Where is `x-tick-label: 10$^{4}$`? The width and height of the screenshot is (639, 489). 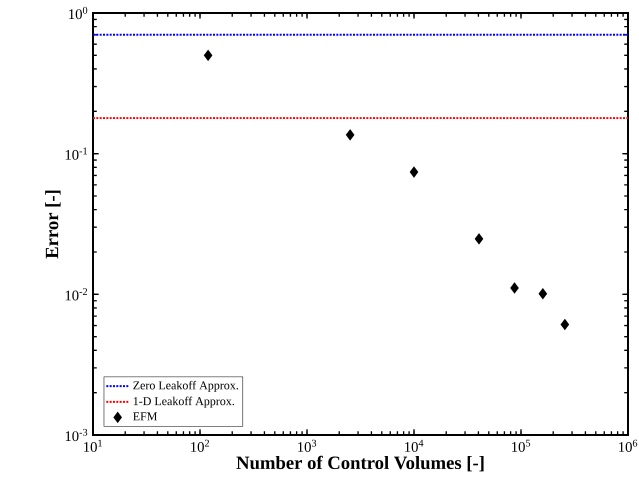 x-tick-label: 10$^{4}$ is located at coordinates (414, 446).